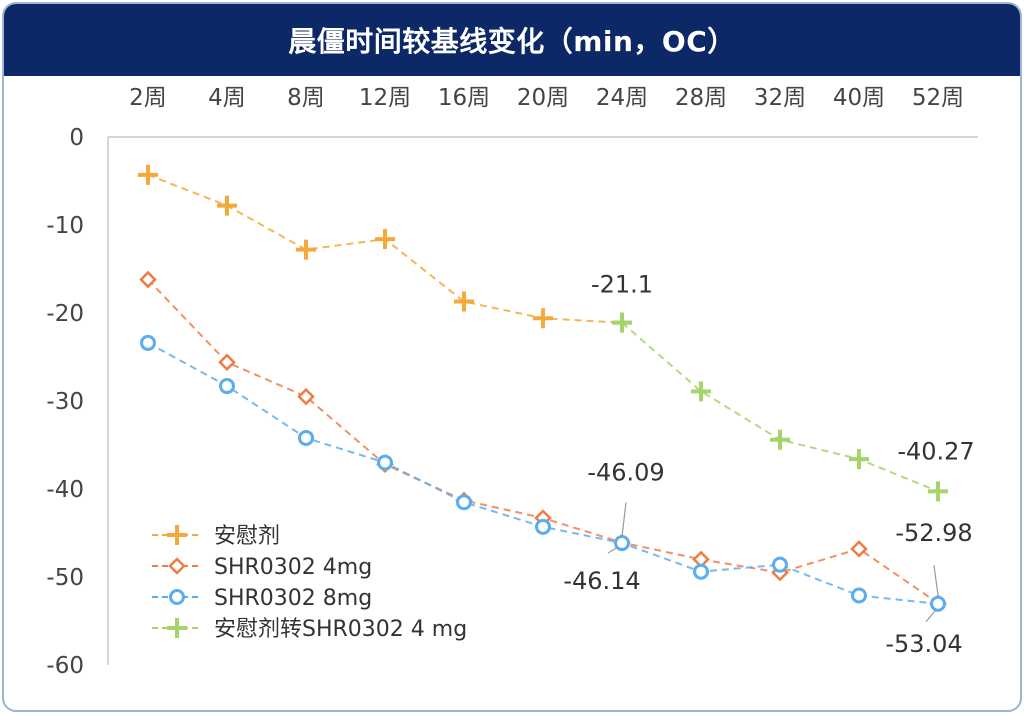 The width and height of the screenshot is (1026, 716). What do you see at coordinates (701, 98) in the screenshot?
I see `x-tick-label: 28周` at bounding box center [701, 98].